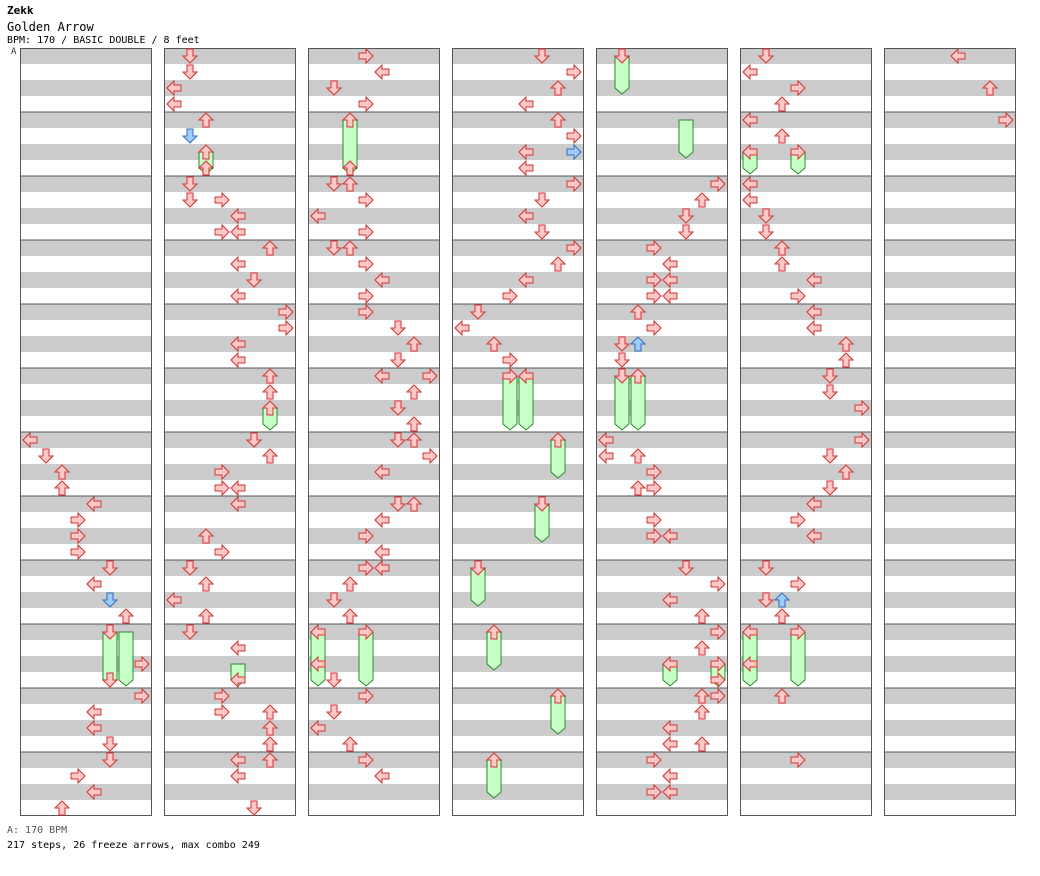 This screenshot has height=876, width=1040. Describe the element at coordinates (366, 659) in the screenshot. I see `freeze-arrow` at that location.